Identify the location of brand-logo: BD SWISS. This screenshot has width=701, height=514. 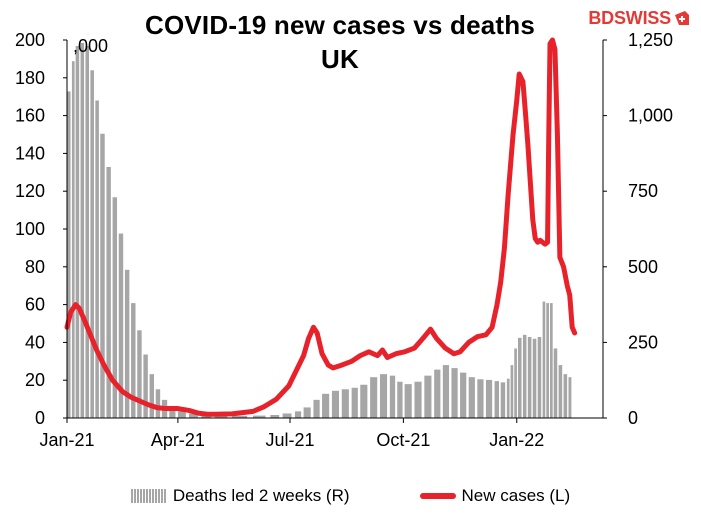
(638, 18).